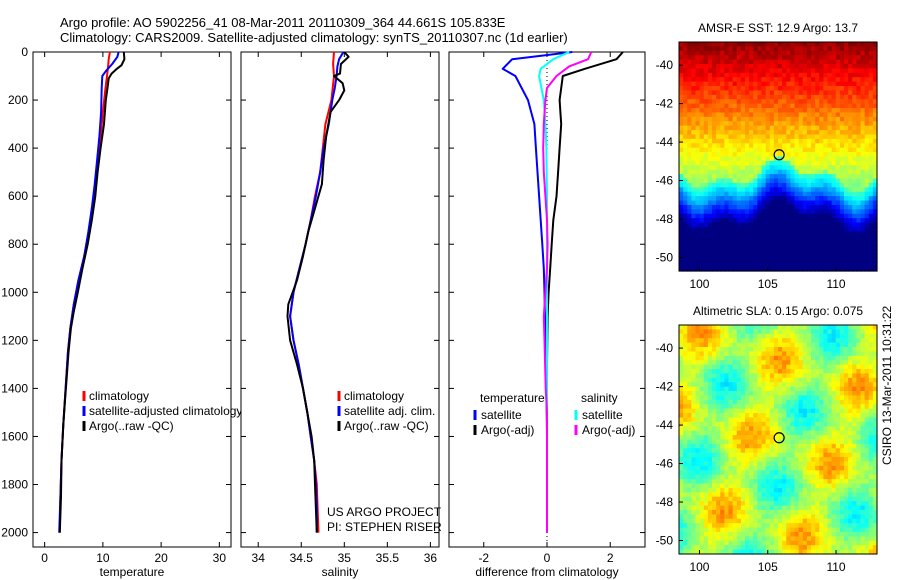 The width and height of the screenshot is (900, 580). Describe the element at coordinates (14, 436) in the screenshot. I see `y-tick-label: 1600` at that location.